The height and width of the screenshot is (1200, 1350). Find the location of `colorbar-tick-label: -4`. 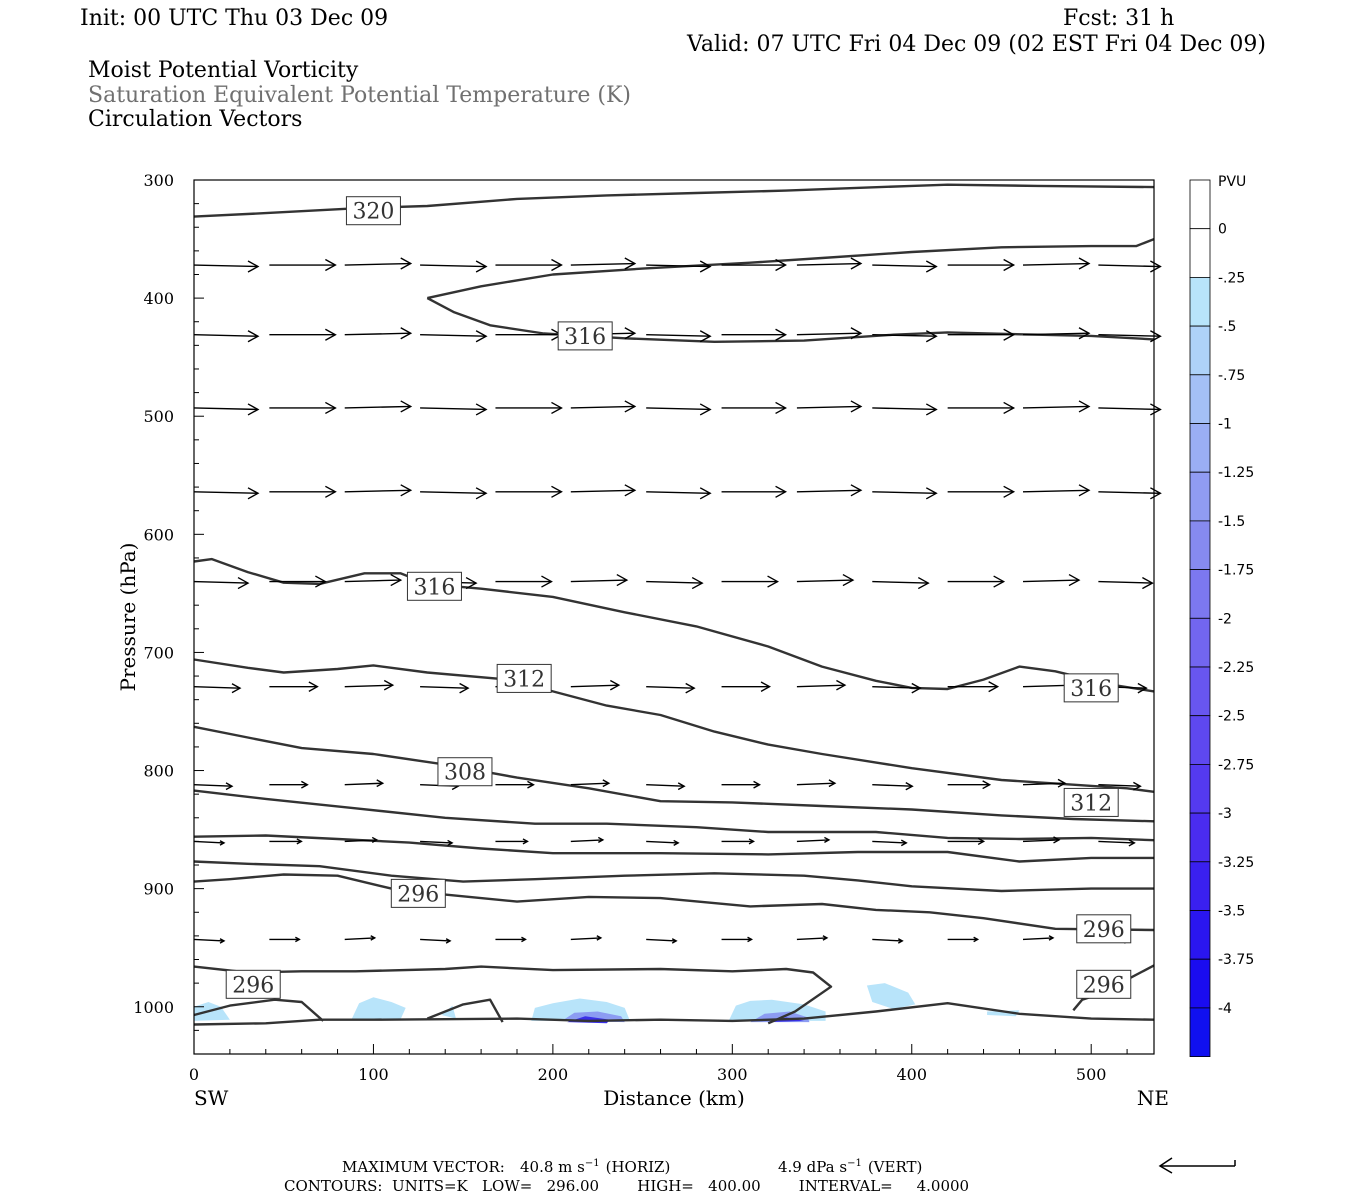

colorbar-tick-label: -4 is located at coordinates (1225, 1009).